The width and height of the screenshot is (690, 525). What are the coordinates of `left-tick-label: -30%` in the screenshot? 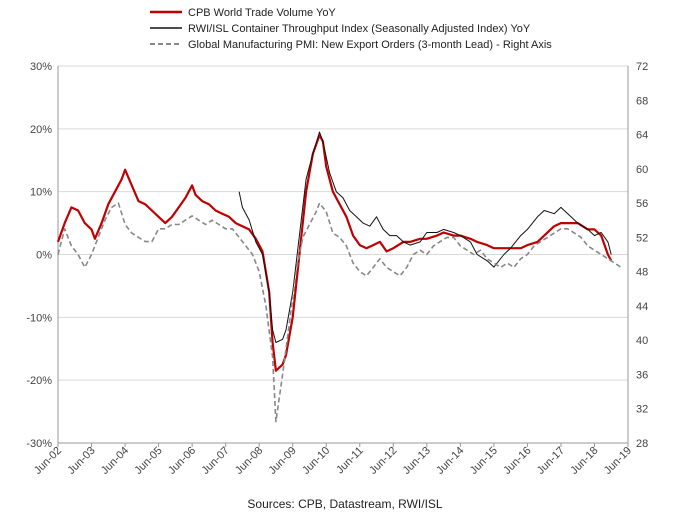 It's located at (39, 444).